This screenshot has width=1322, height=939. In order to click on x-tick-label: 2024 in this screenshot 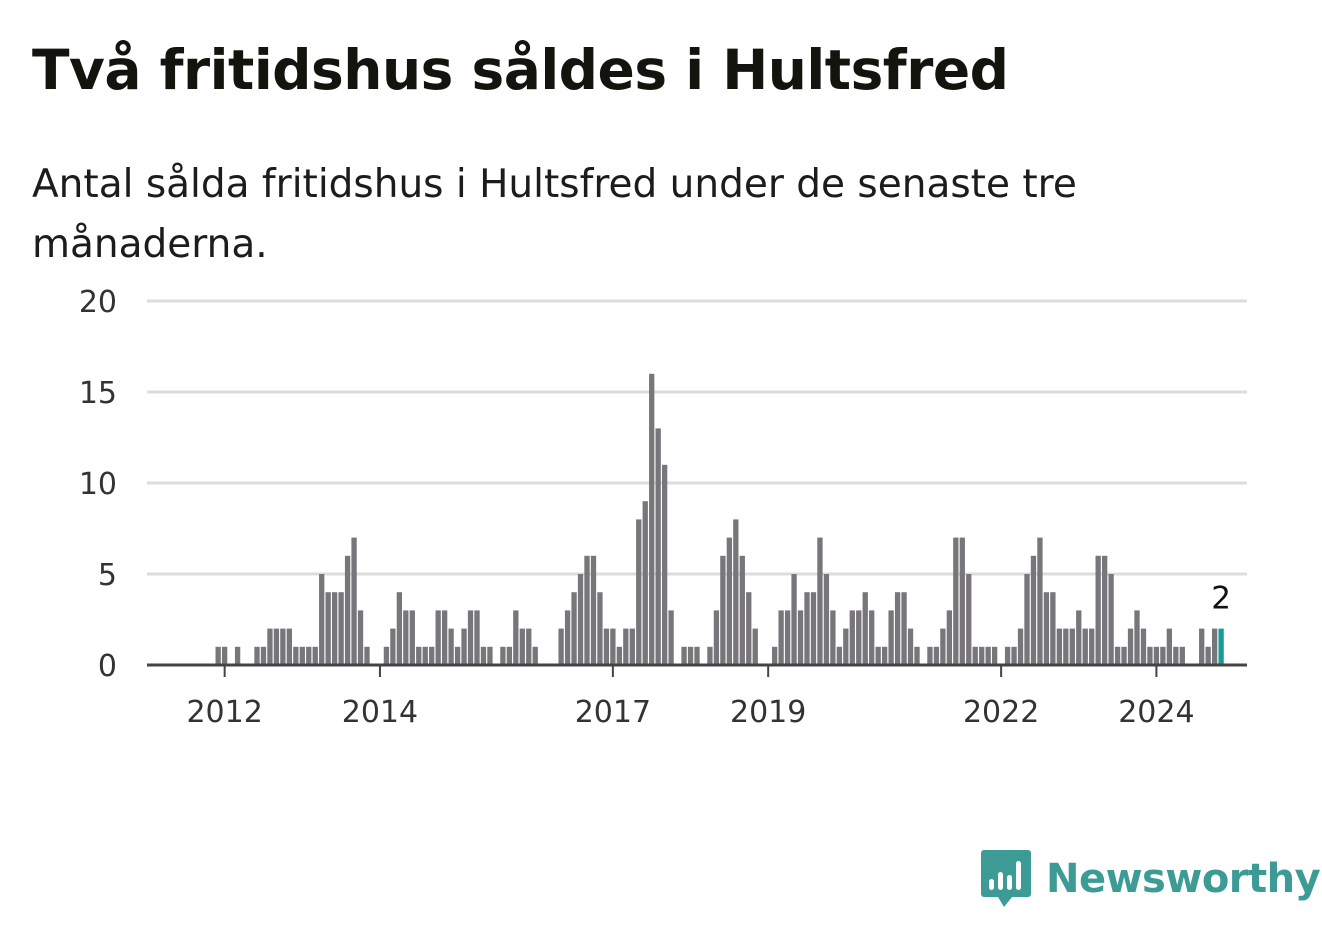, I will do `click(1156, 712)`.